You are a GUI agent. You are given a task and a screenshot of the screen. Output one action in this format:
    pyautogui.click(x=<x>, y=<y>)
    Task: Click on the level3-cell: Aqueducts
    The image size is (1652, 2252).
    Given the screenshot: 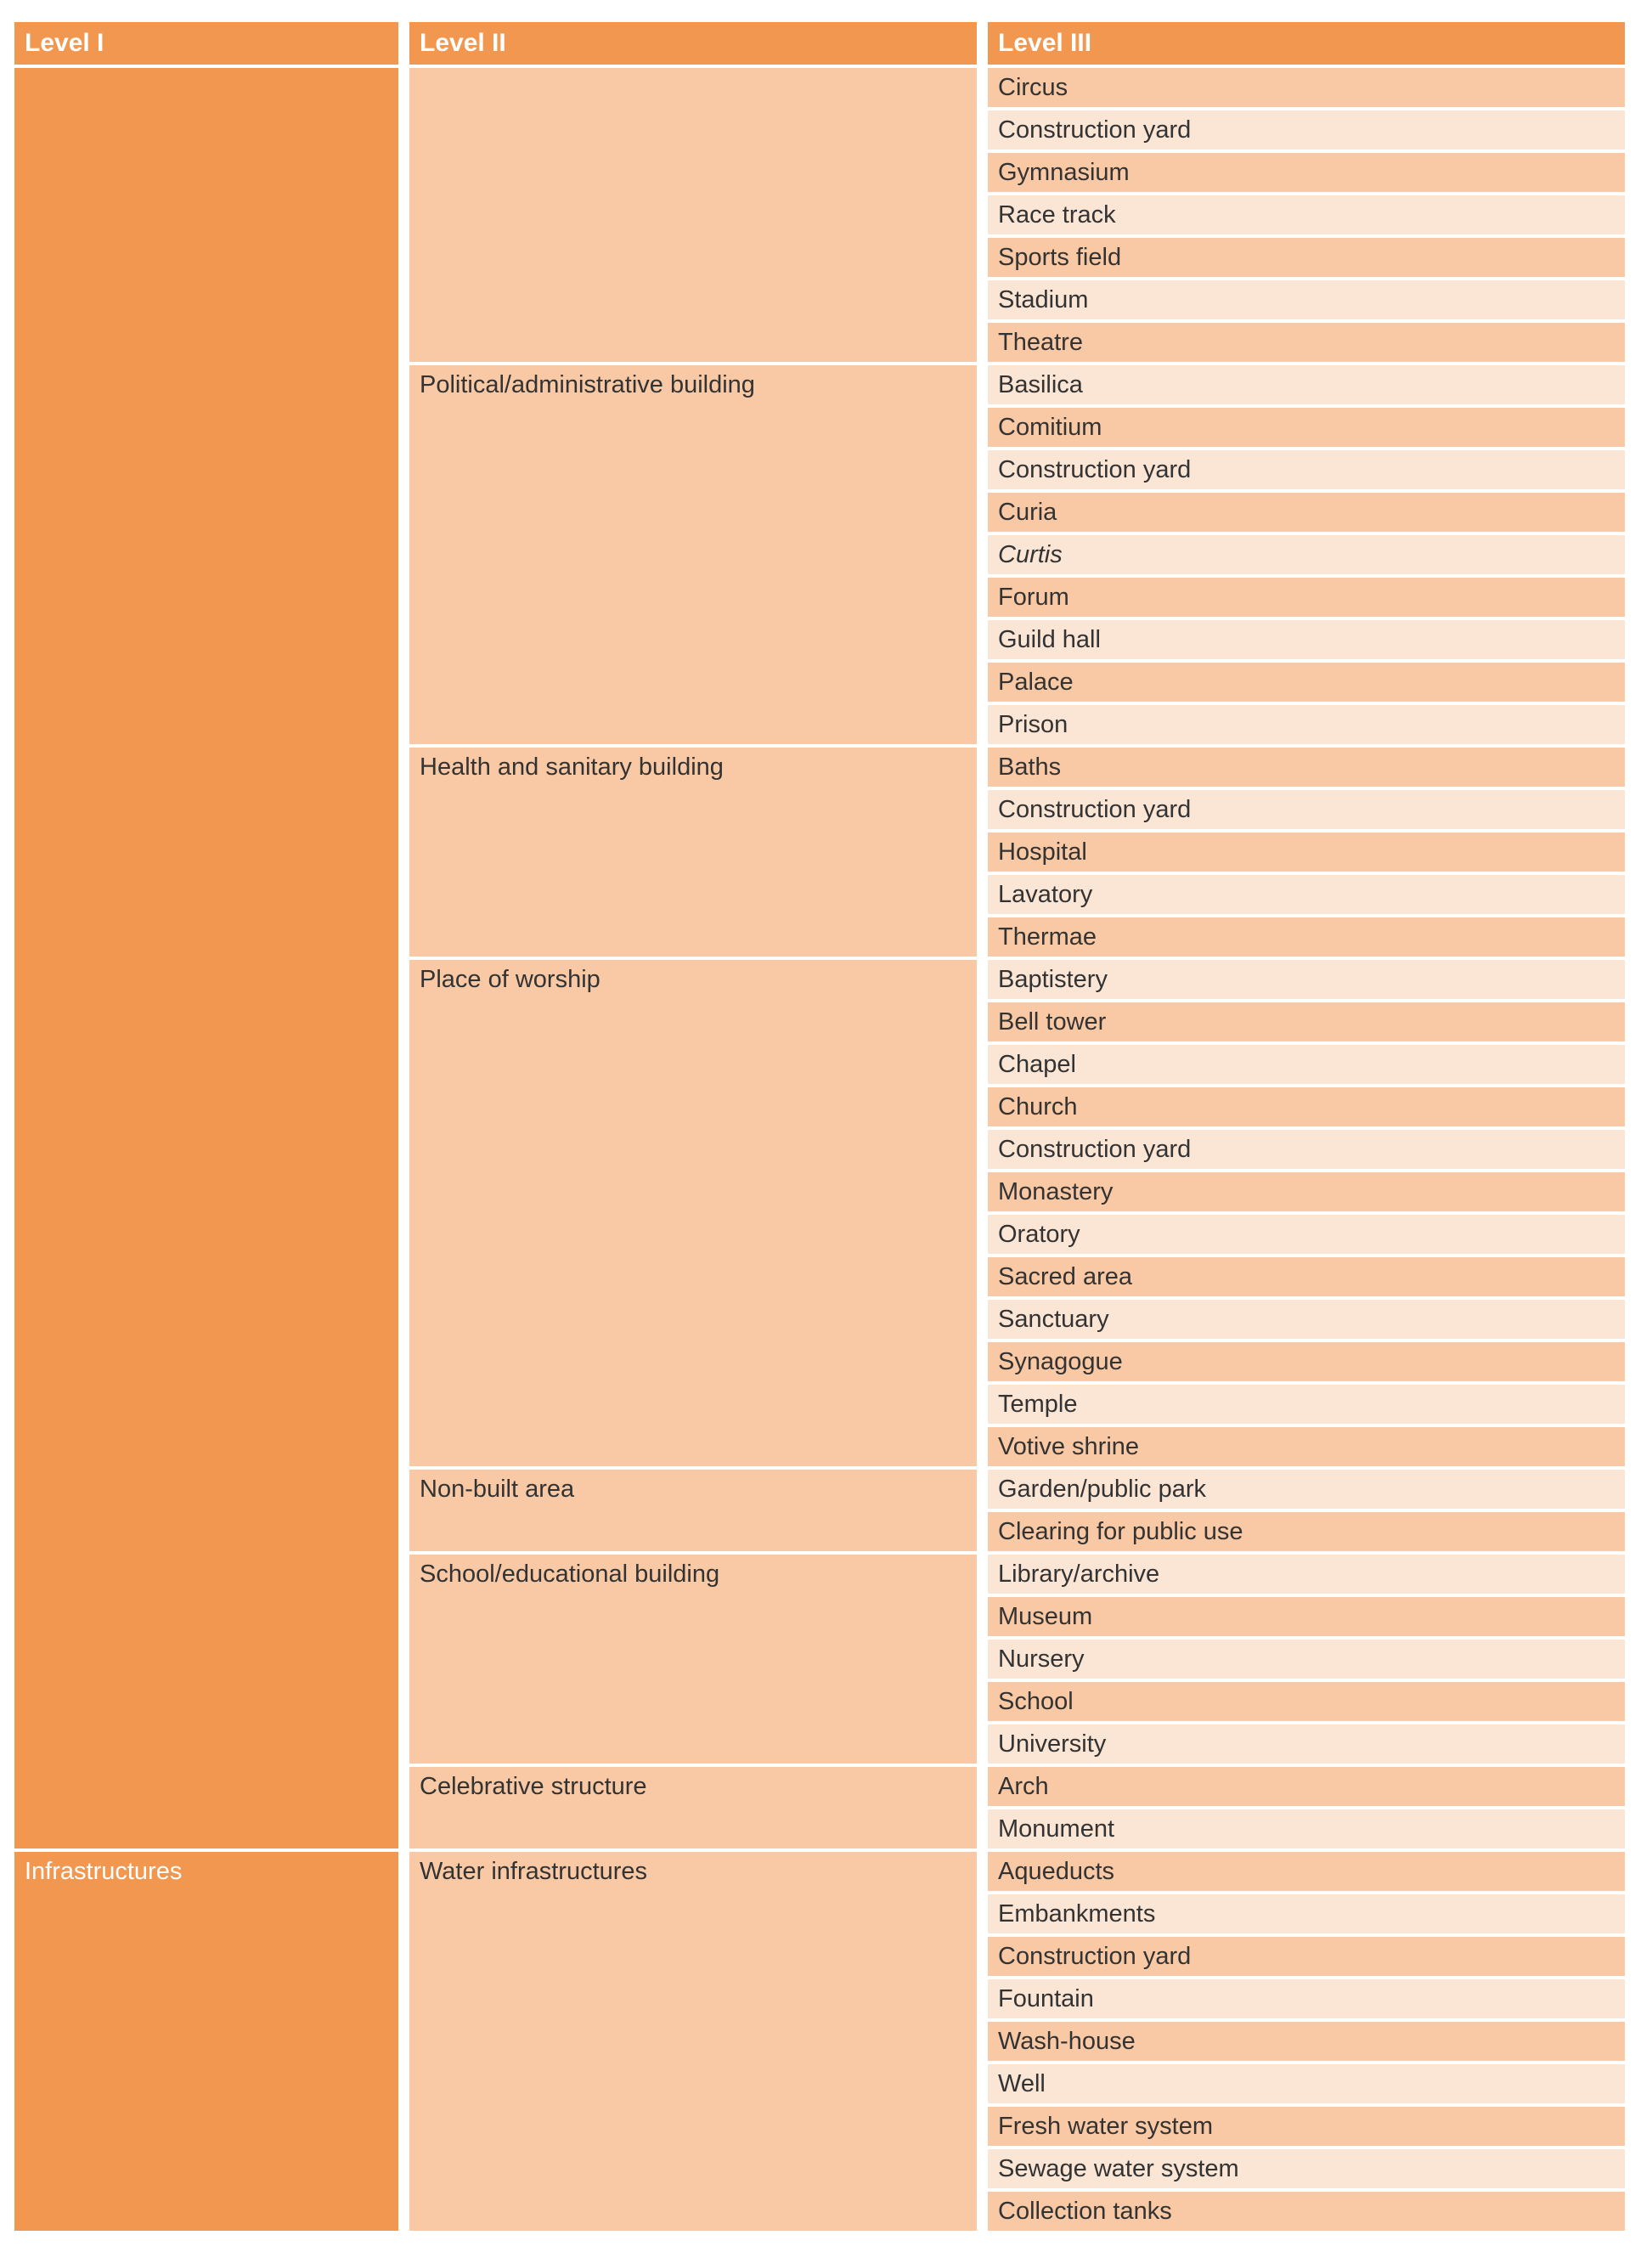 What is the action you would take?
    pyautogui.click(x=1306, y=1871)
    